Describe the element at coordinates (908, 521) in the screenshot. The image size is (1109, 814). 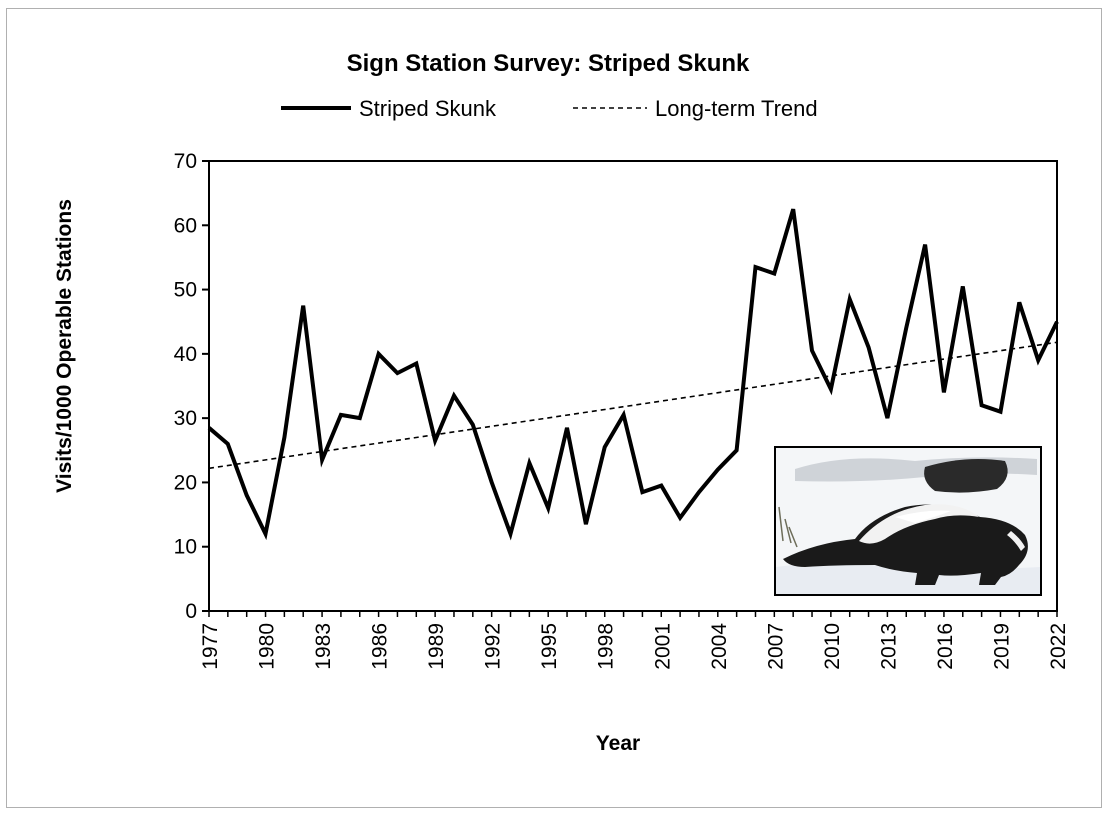
I see `striped-skunk-photo` at that location.